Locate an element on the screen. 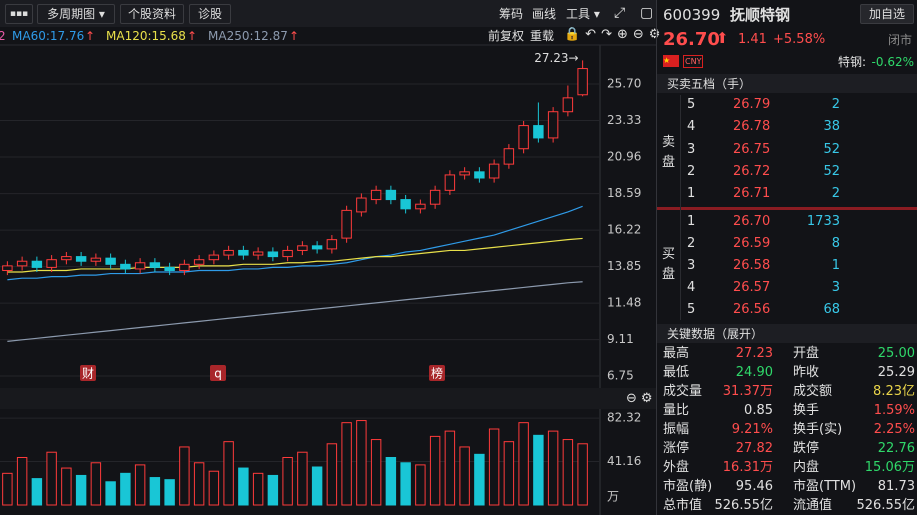  event-marker: 榜 is located at coordinates (437, 373).